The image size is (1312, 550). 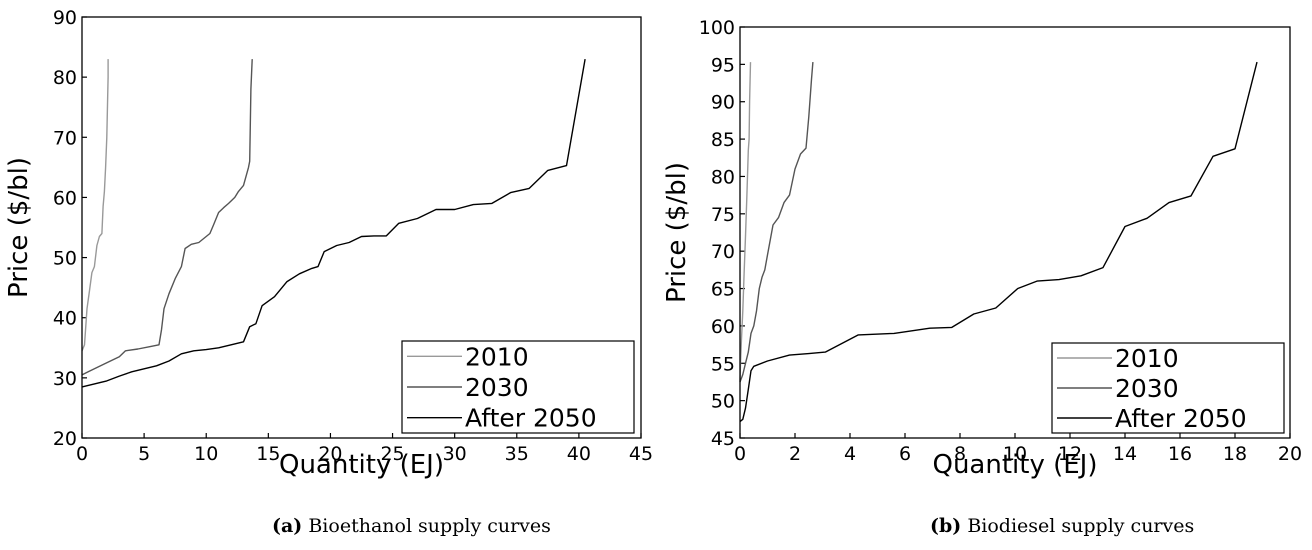 What do you see at coordinates (723, 439) in the screenshot?
I see `biodiesel-y-tick-label-0: 45` at bounding box center [723, 439].